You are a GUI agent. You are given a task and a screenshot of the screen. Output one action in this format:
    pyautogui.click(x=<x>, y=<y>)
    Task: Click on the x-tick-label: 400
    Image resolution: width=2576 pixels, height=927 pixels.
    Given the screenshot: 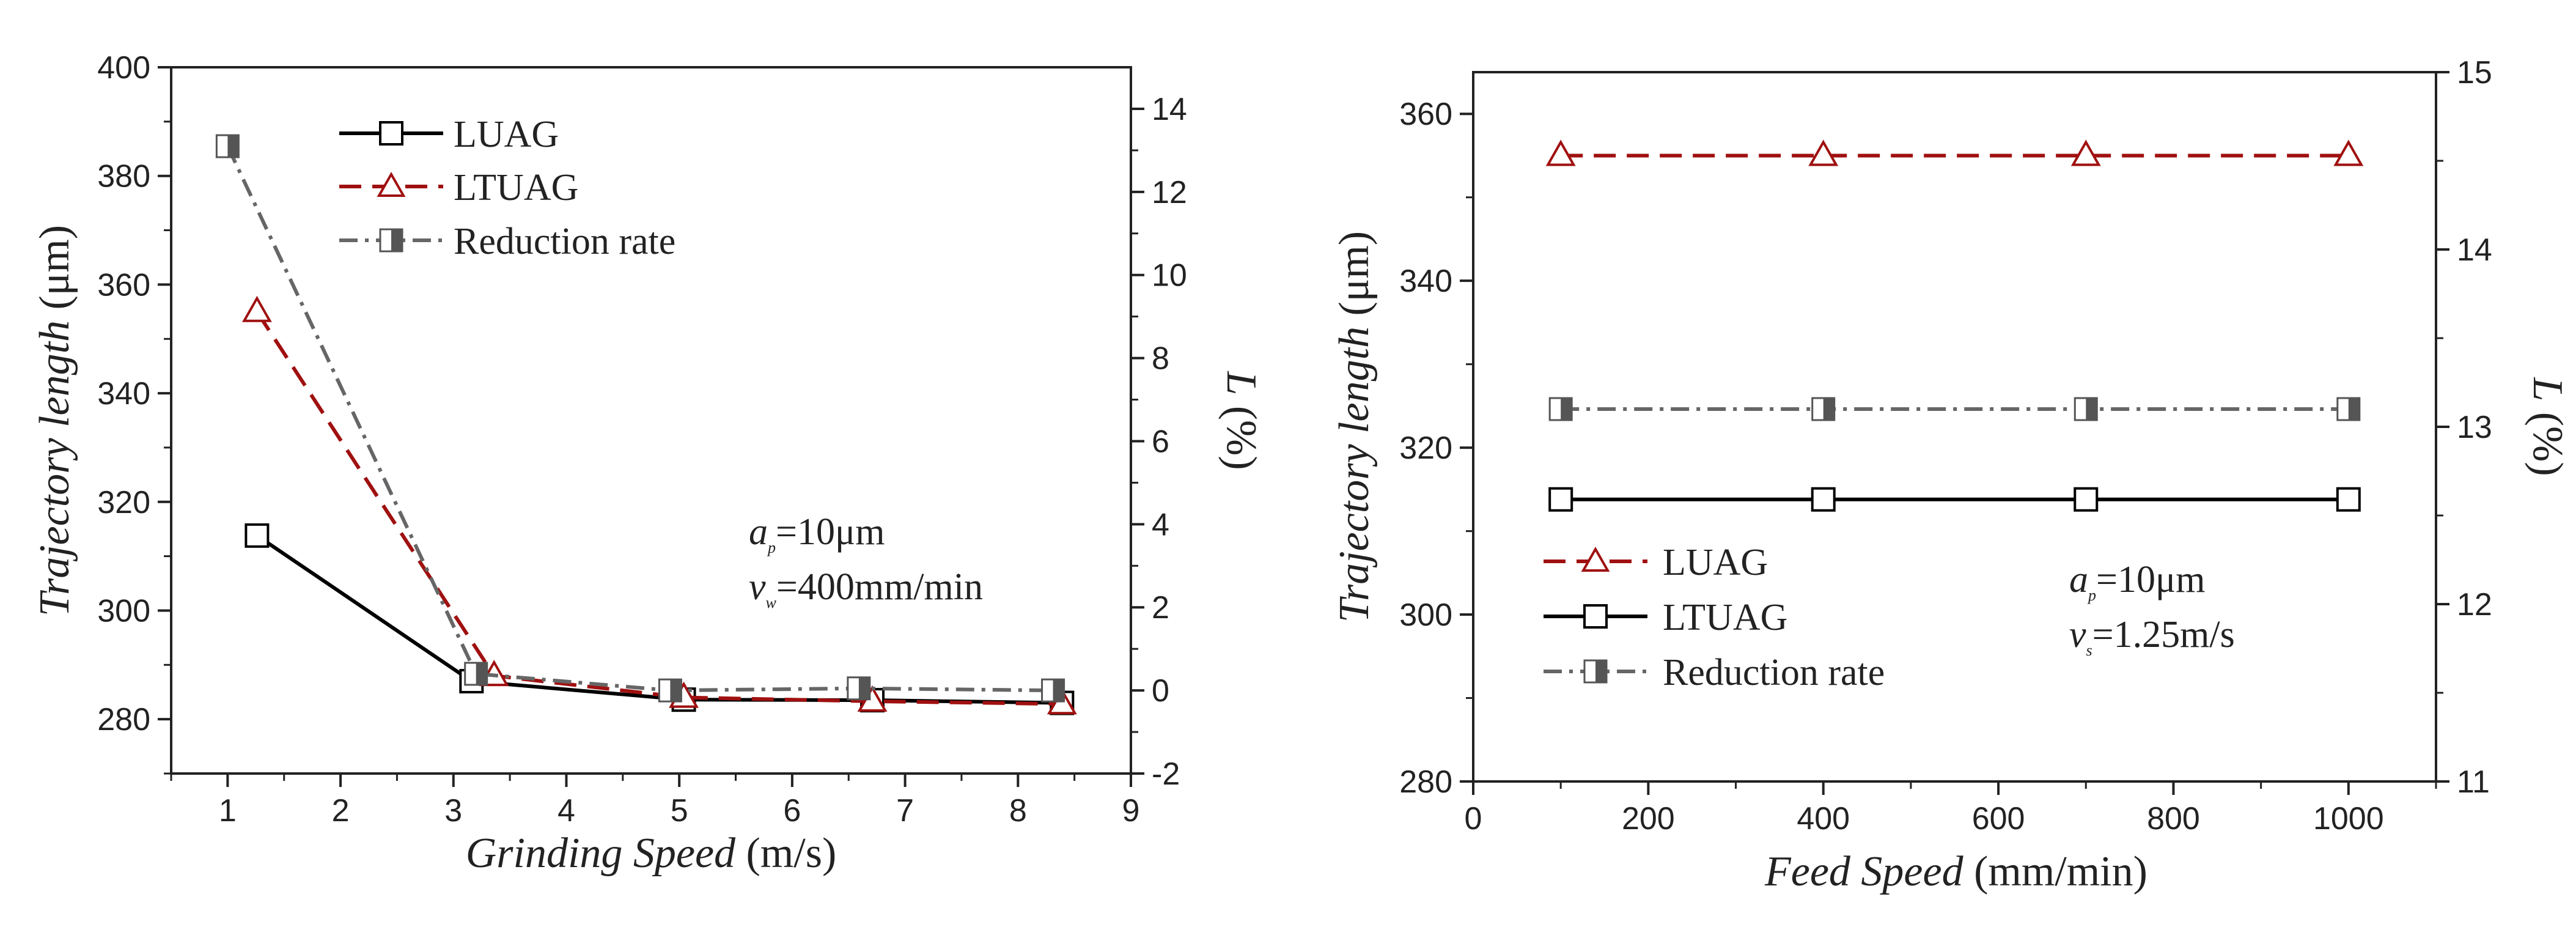 What is the action you would take?
    pyautogui.click(x=1823, y=819)
    